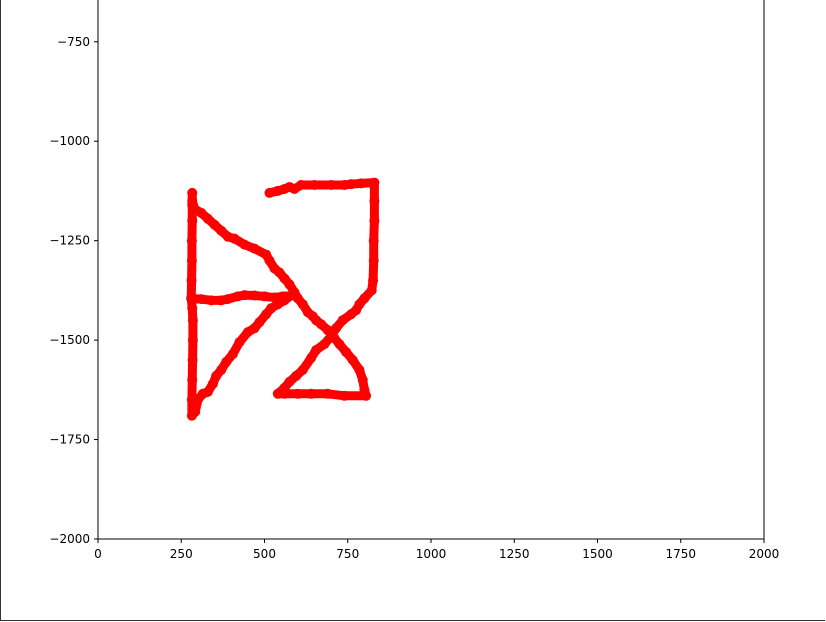 The width and height of the screenshot is (826, 622). Describe the element at coordinates (514, 554) in the screenshot. I see `x-tick-label: 1250` at that location.